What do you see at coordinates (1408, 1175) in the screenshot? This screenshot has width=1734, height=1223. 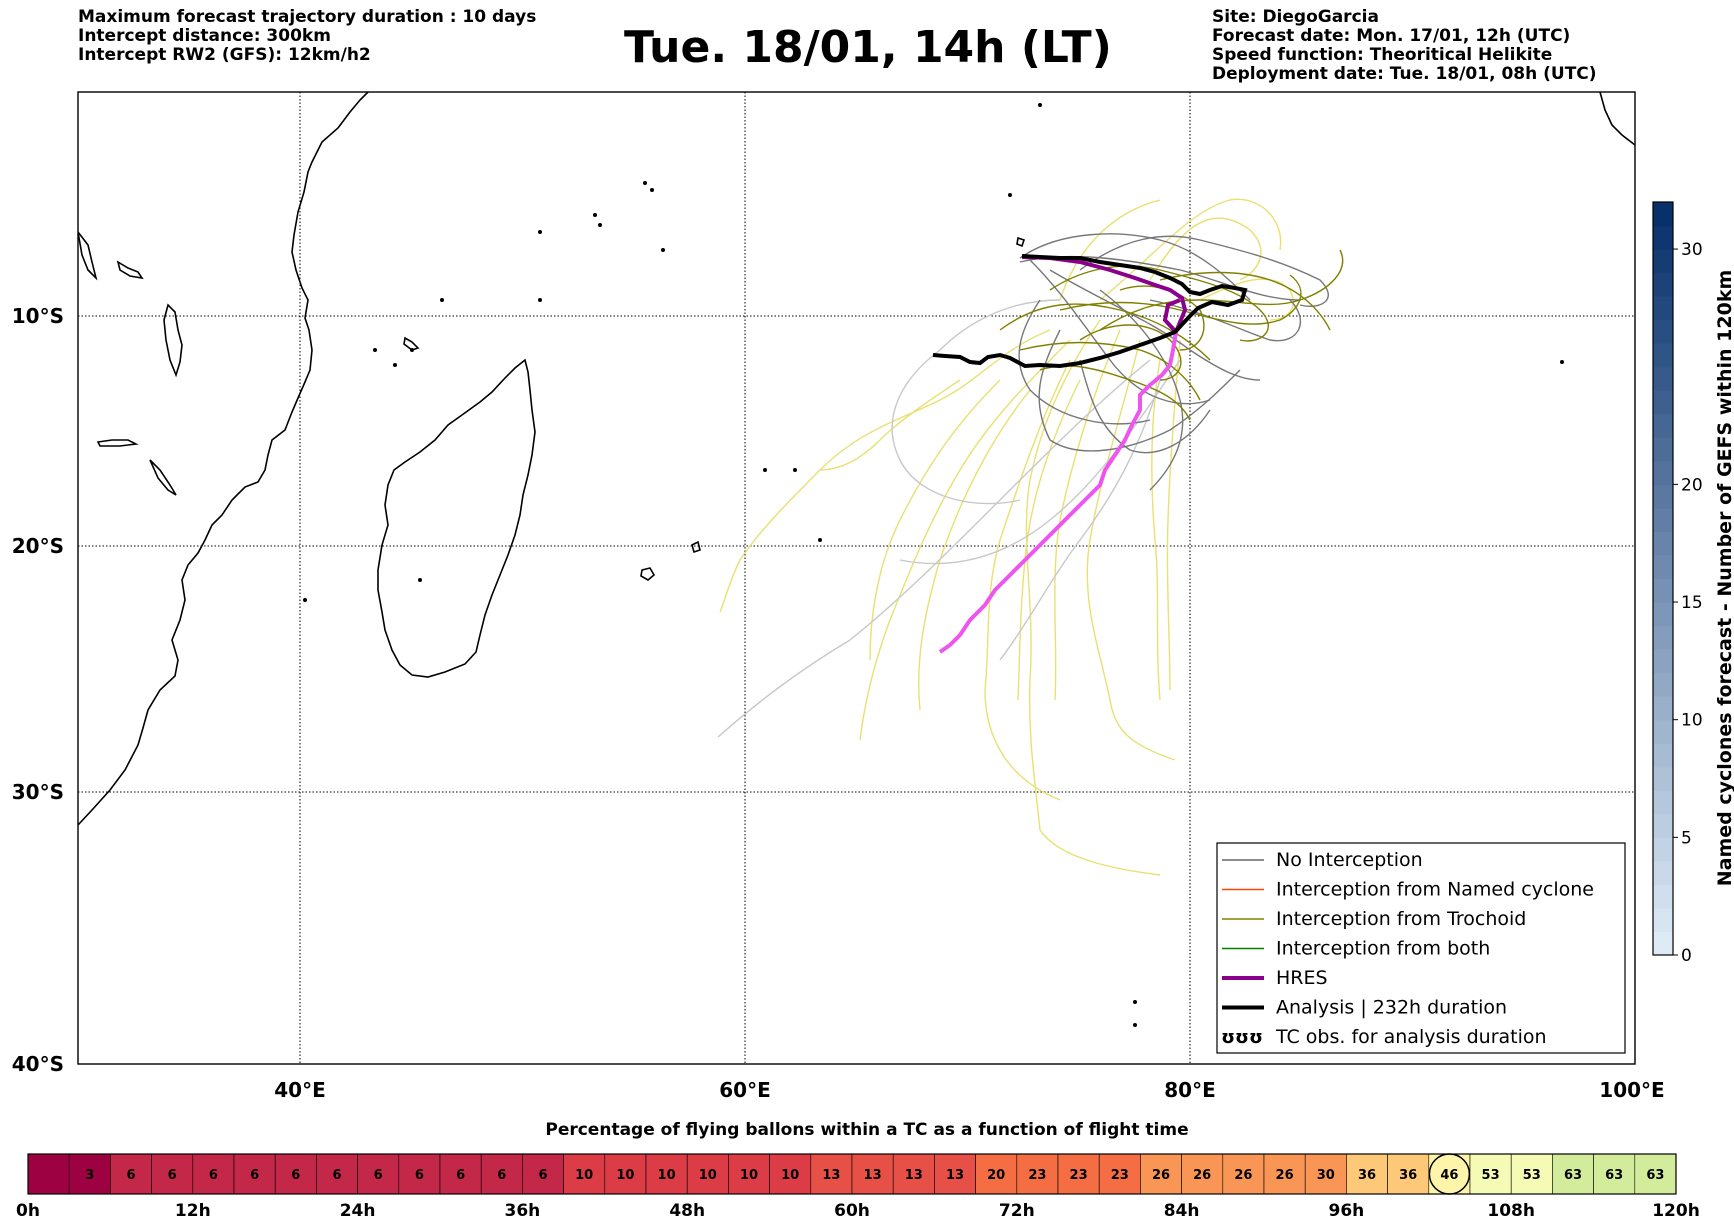 I see `colorbar-bottom-cell-label: 36` at bounding box center [1408, 1175].